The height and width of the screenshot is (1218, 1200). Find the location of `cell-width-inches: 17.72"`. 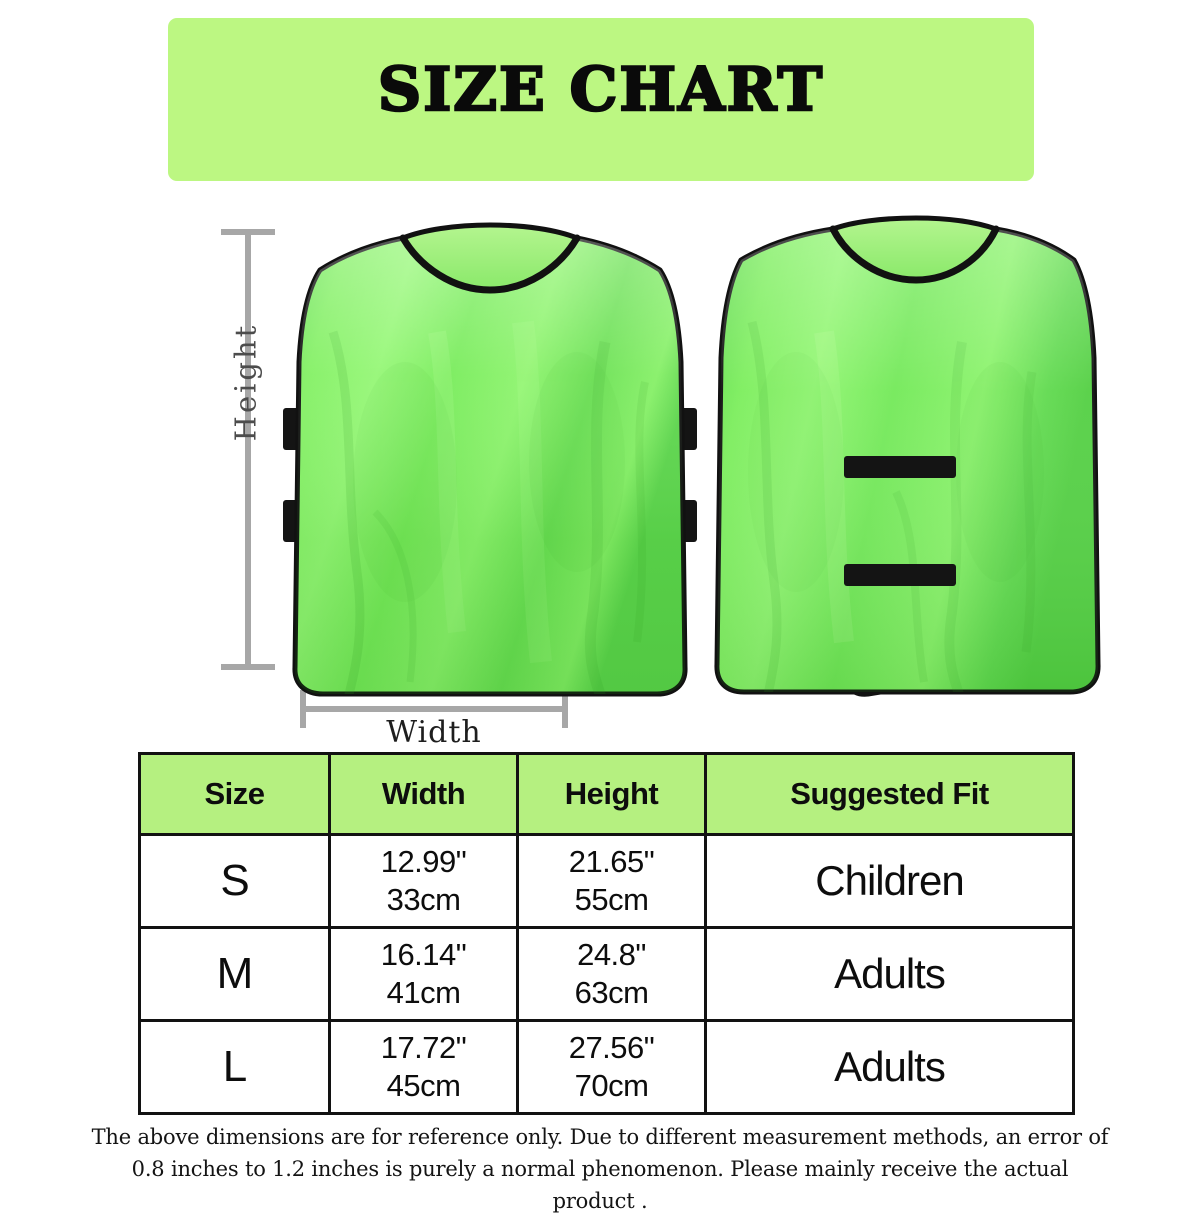

cell-width-inches: 17.72" is located at coordinates (423, 1048).